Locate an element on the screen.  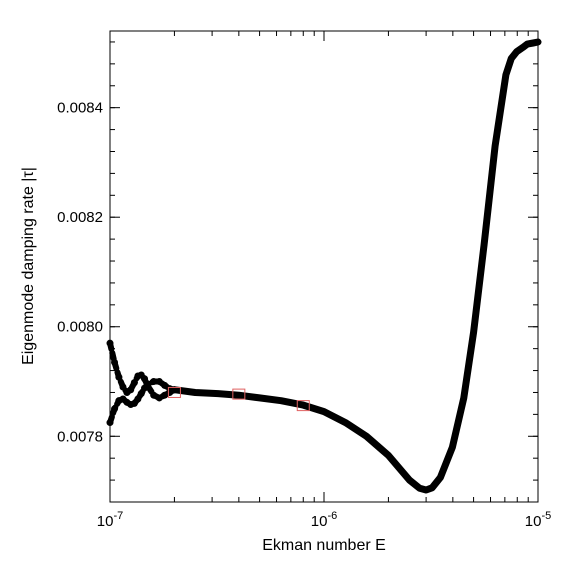
x-tick-label: 10⁻⁵ is located at coordinates (538, 520).